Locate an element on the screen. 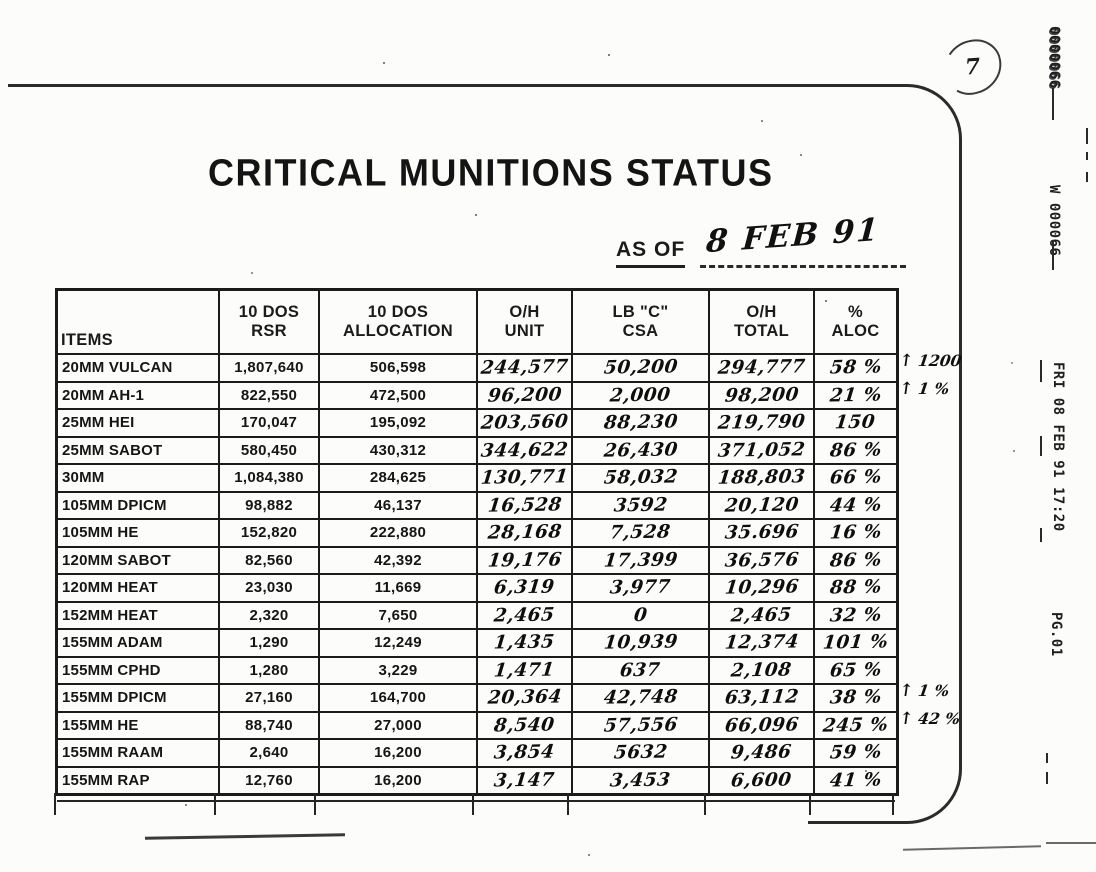 The image size is (1096, 872). handwritten-value: 88,230 is located at coordinates (640, 422).